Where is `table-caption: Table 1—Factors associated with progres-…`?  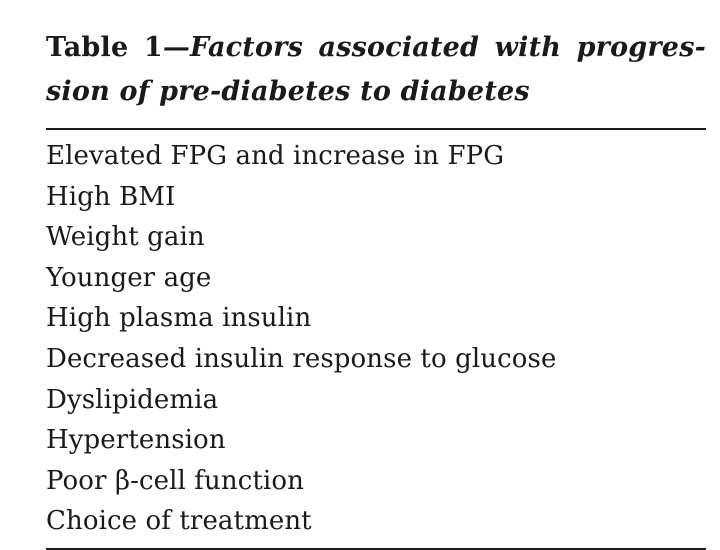
table-caption: Table 1—Factors associated with progres-… is located at coordinates (376, 70).